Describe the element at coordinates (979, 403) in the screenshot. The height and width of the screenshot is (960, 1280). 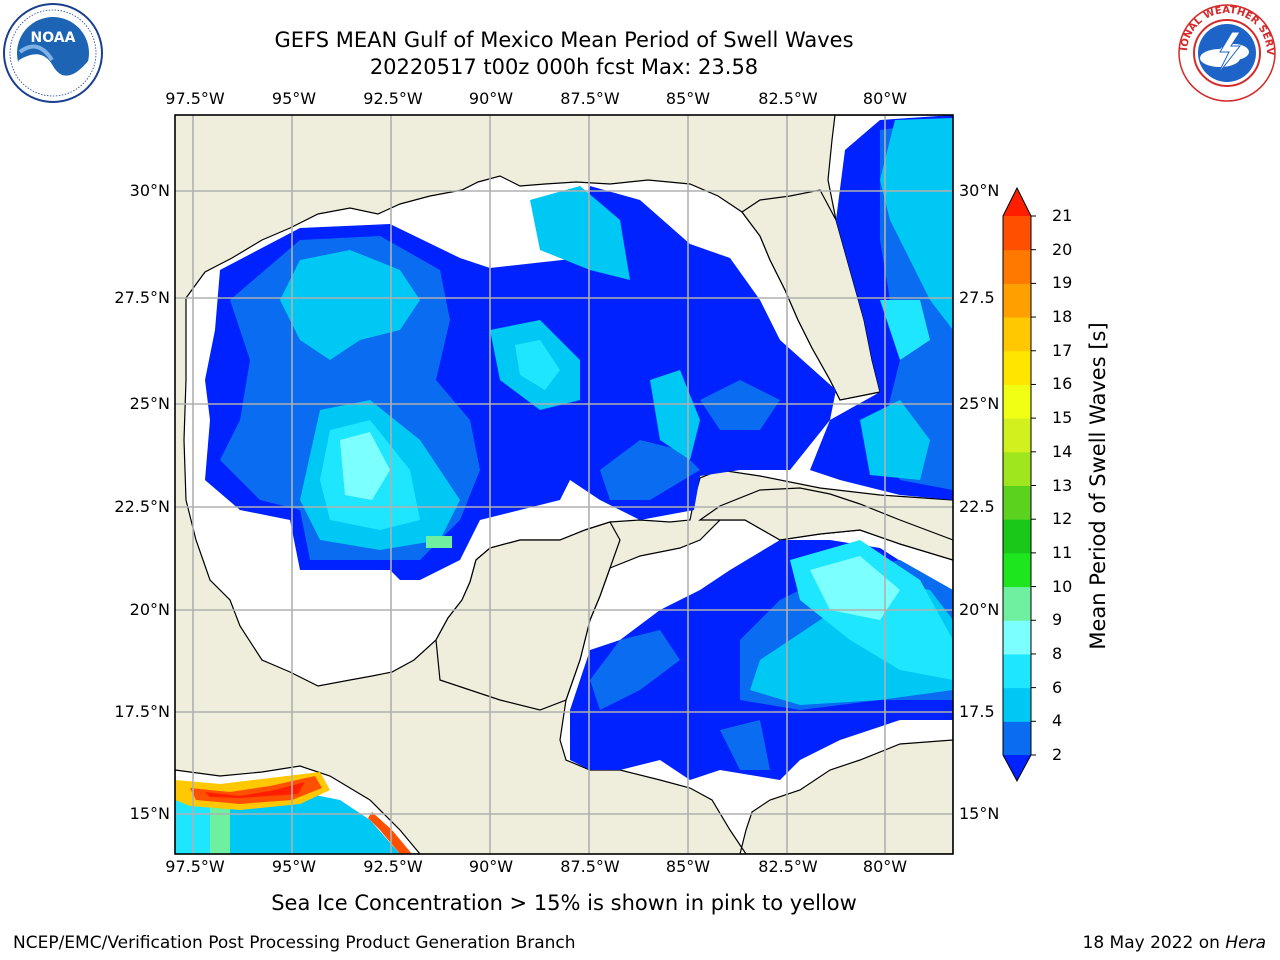
I see `lat-tick-right: 25°N` at that location.